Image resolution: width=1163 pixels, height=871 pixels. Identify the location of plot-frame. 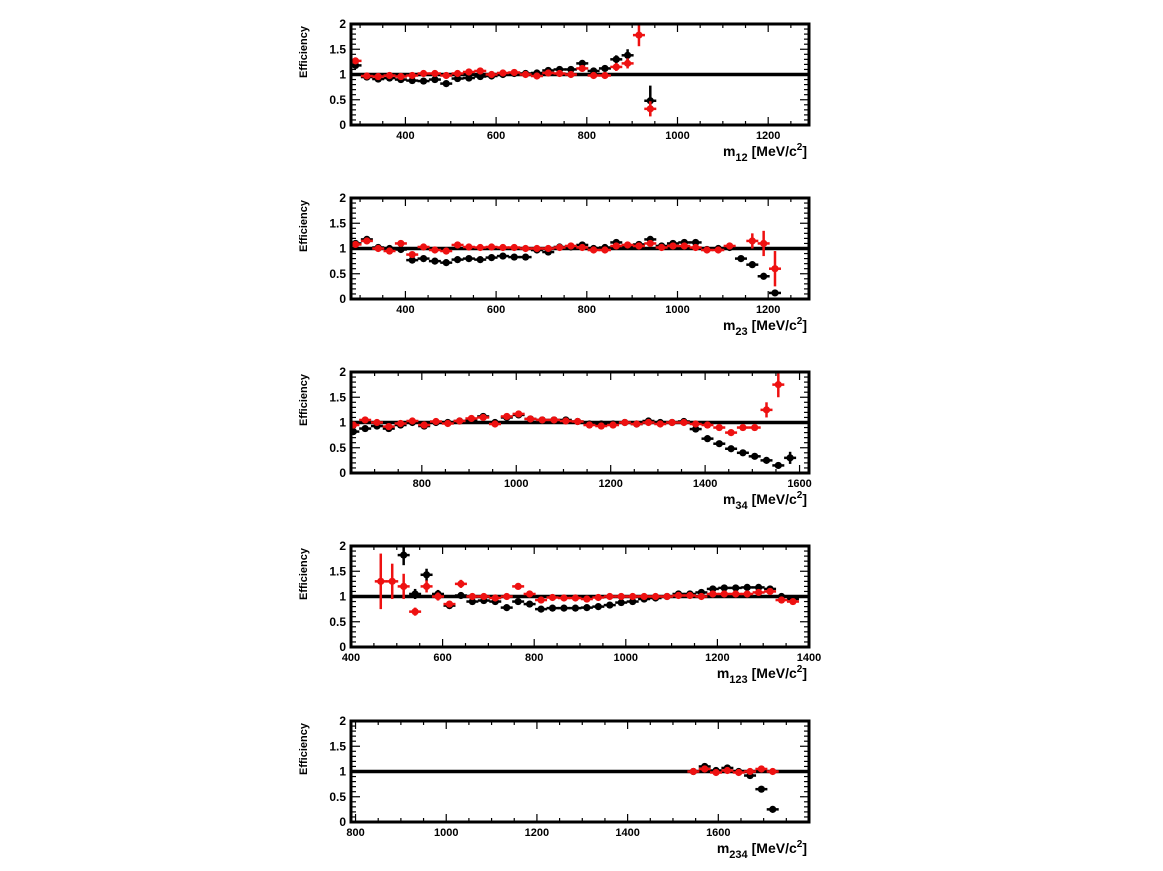
(580, 248).